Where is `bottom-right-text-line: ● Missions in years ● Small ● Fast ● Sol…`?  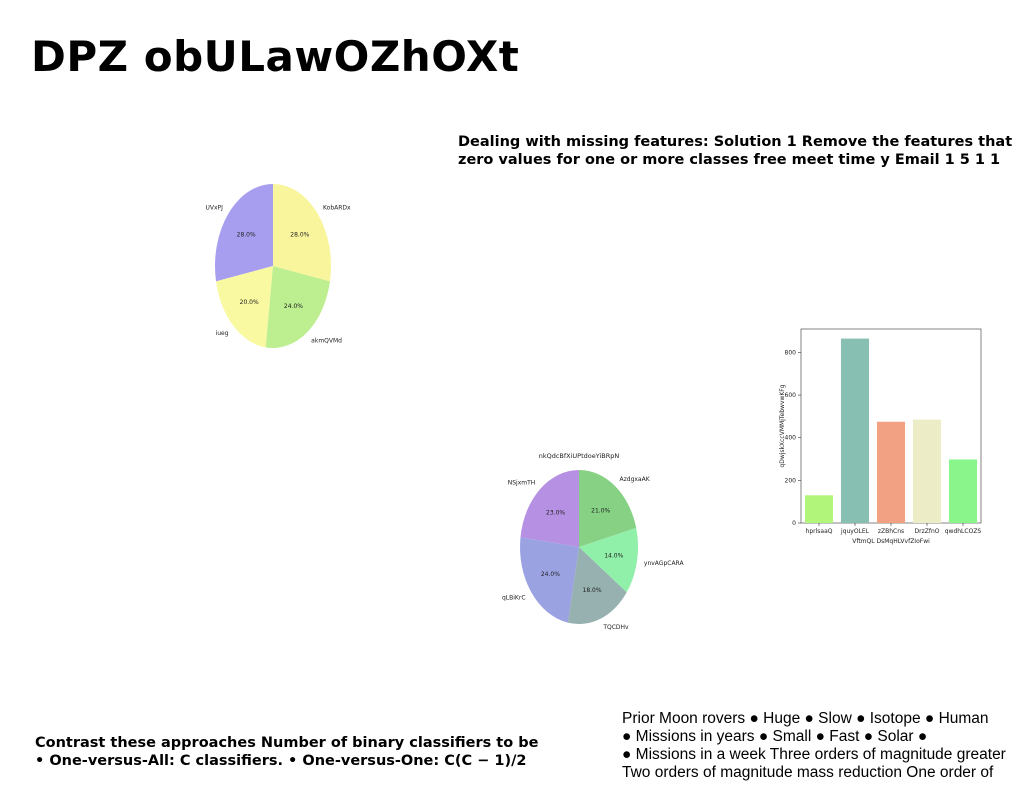 bottom-right-text-line: ● Missions in years ● Small ● Fast ● Sol… is located at coordinates (775, 736).